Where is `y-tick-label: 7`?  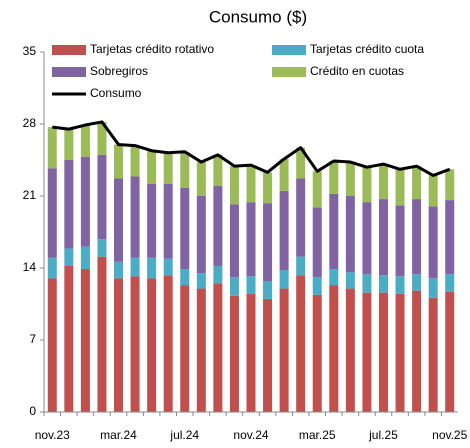 y-tick-label: 7 is located at coordinates (32, 339).